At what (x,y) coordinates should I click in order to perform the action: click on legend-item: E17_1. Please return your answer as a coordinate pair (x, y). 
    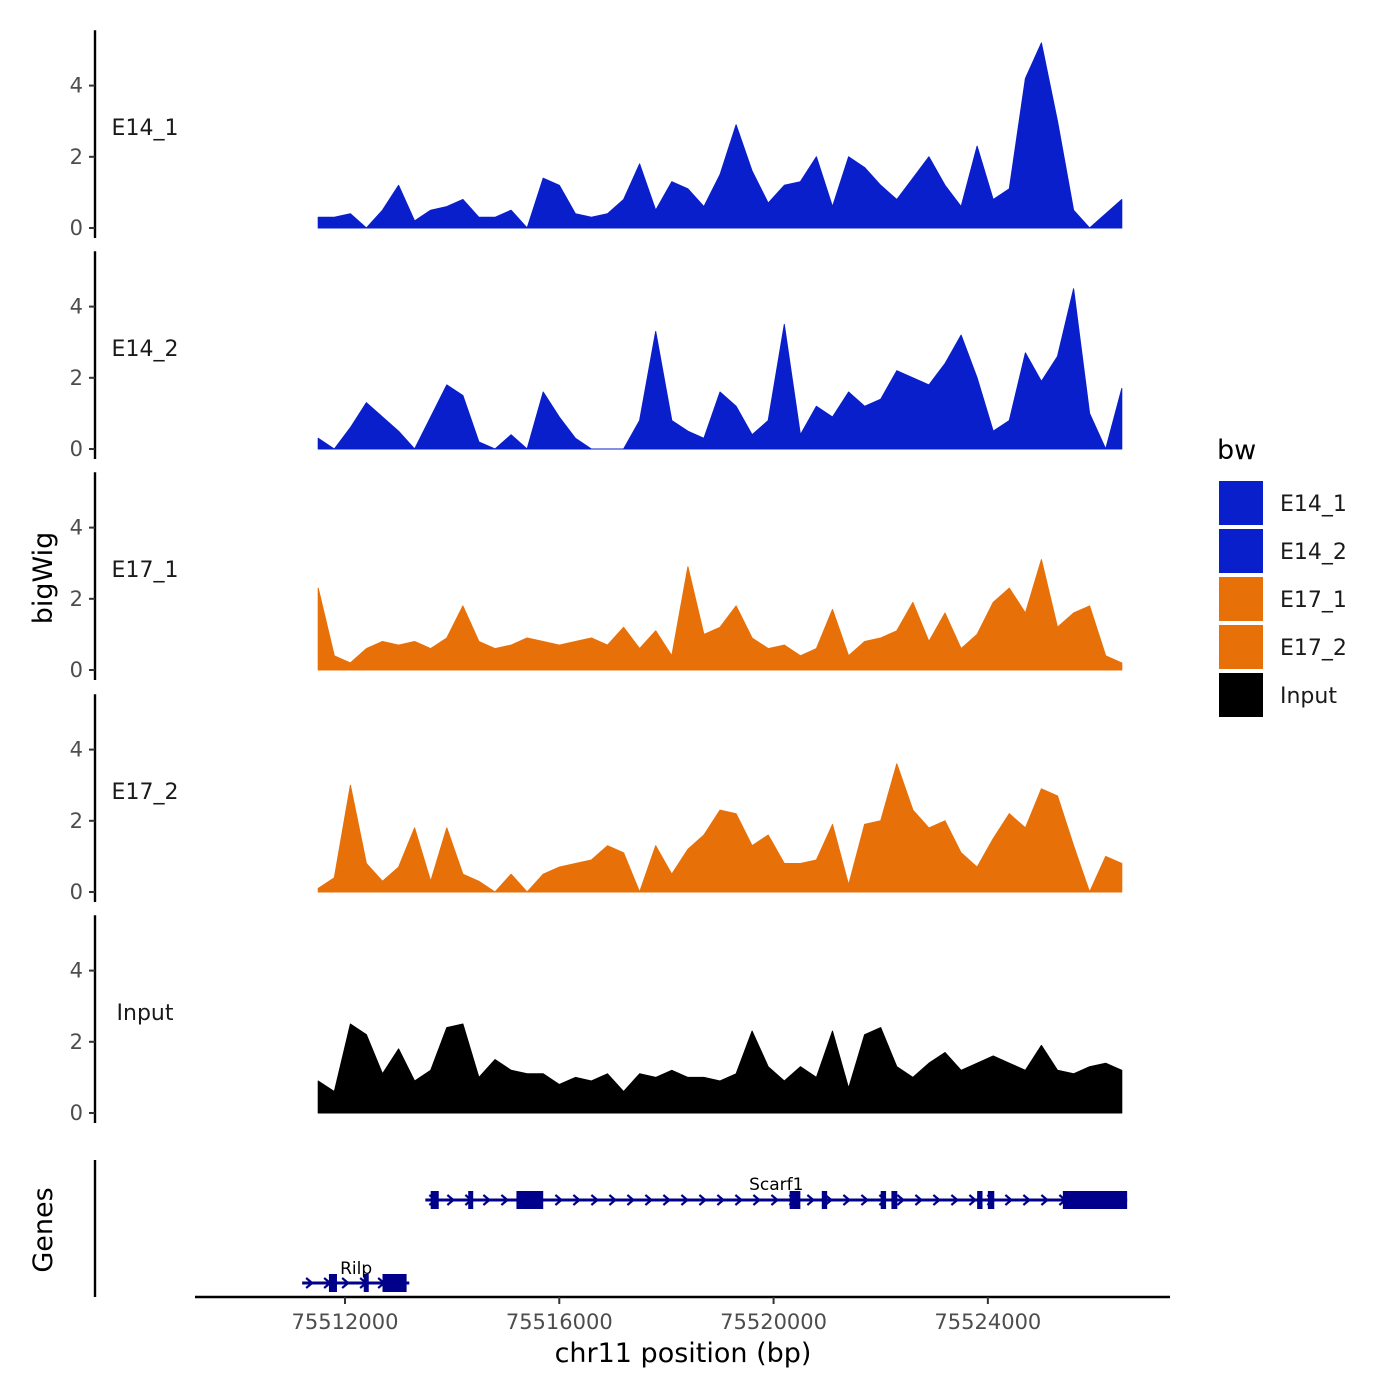
    Looking at the image, I should click on (1283, 599).